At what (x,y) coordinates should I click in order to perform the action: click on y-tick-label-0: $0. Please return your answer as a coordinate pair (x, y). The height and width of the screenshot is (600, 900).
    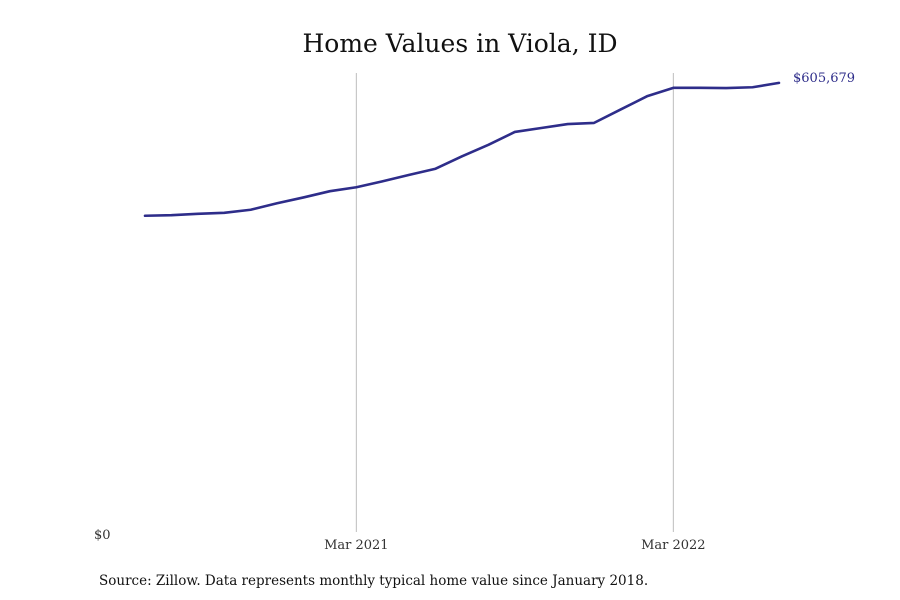
    Looking at the image, I should click on (102, 535).